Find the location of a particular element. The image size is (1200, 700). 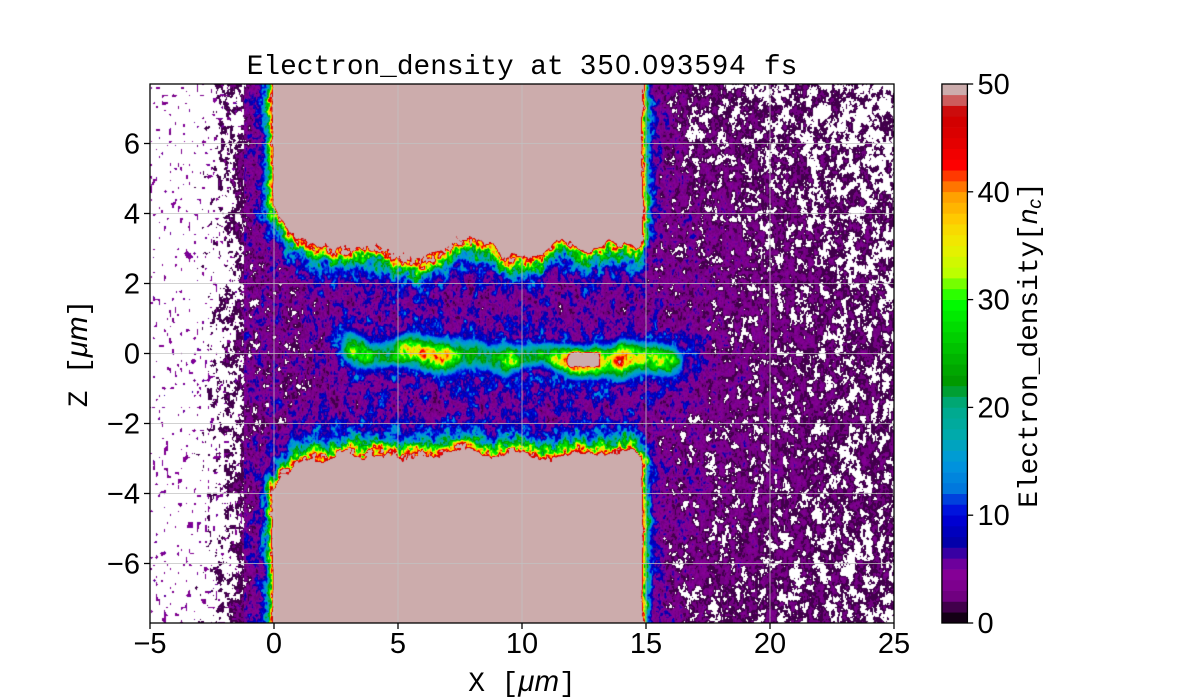

svg-text: X [μm] is located at coordinates (521, 682).